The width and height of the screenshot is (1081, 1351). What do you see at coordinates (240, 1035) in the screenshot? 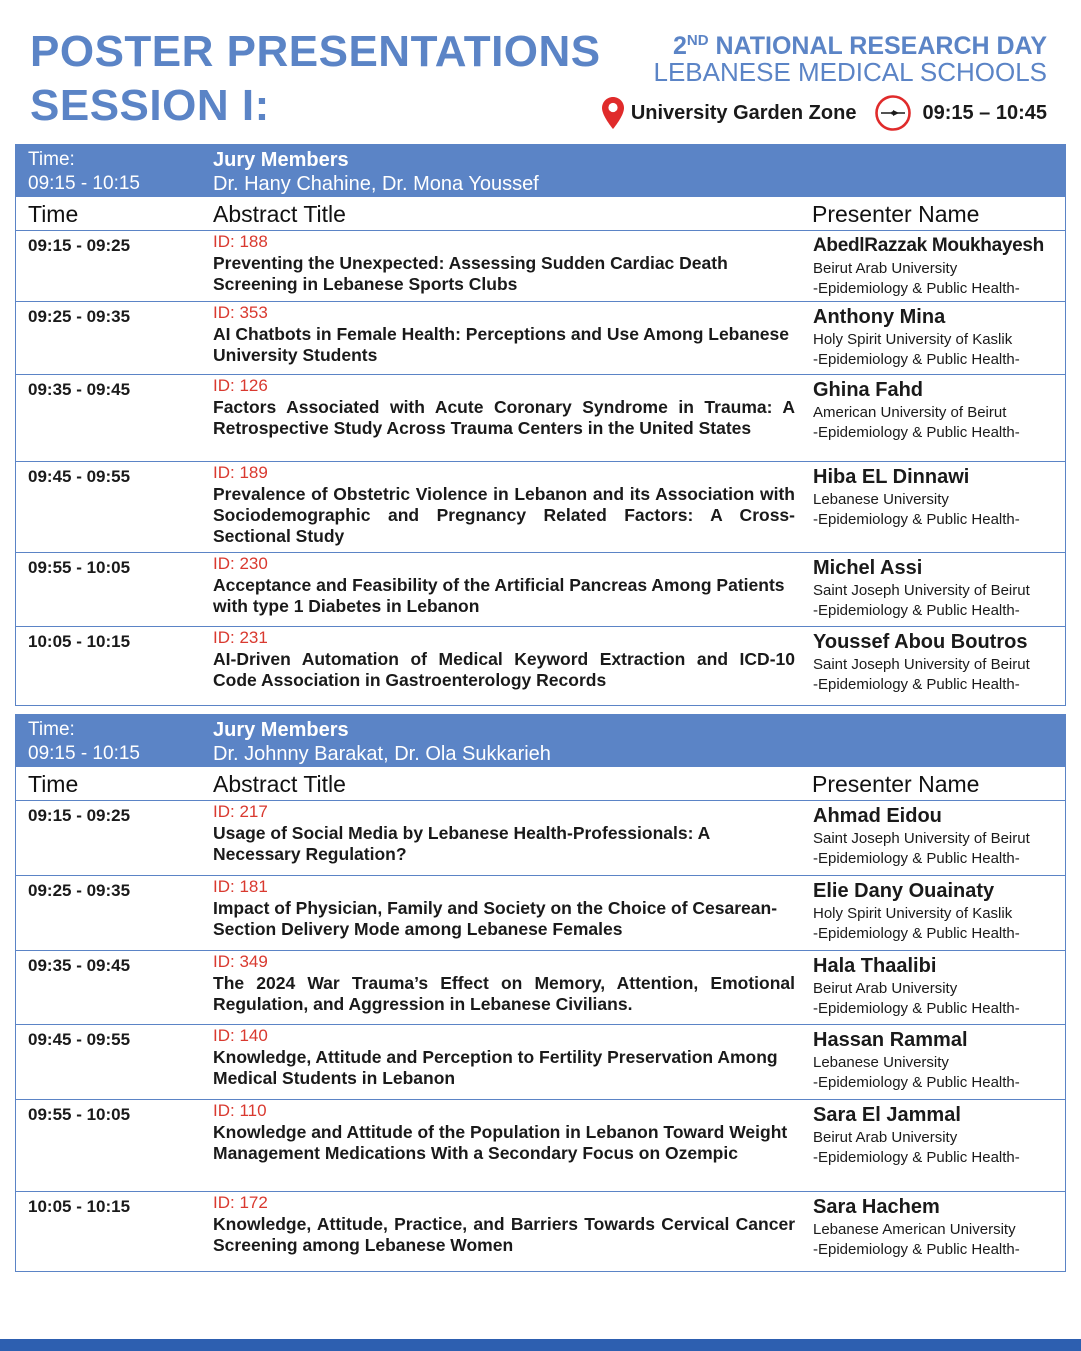
I see `abstract-id: ID: 140` at bounding box center [240, 1035].